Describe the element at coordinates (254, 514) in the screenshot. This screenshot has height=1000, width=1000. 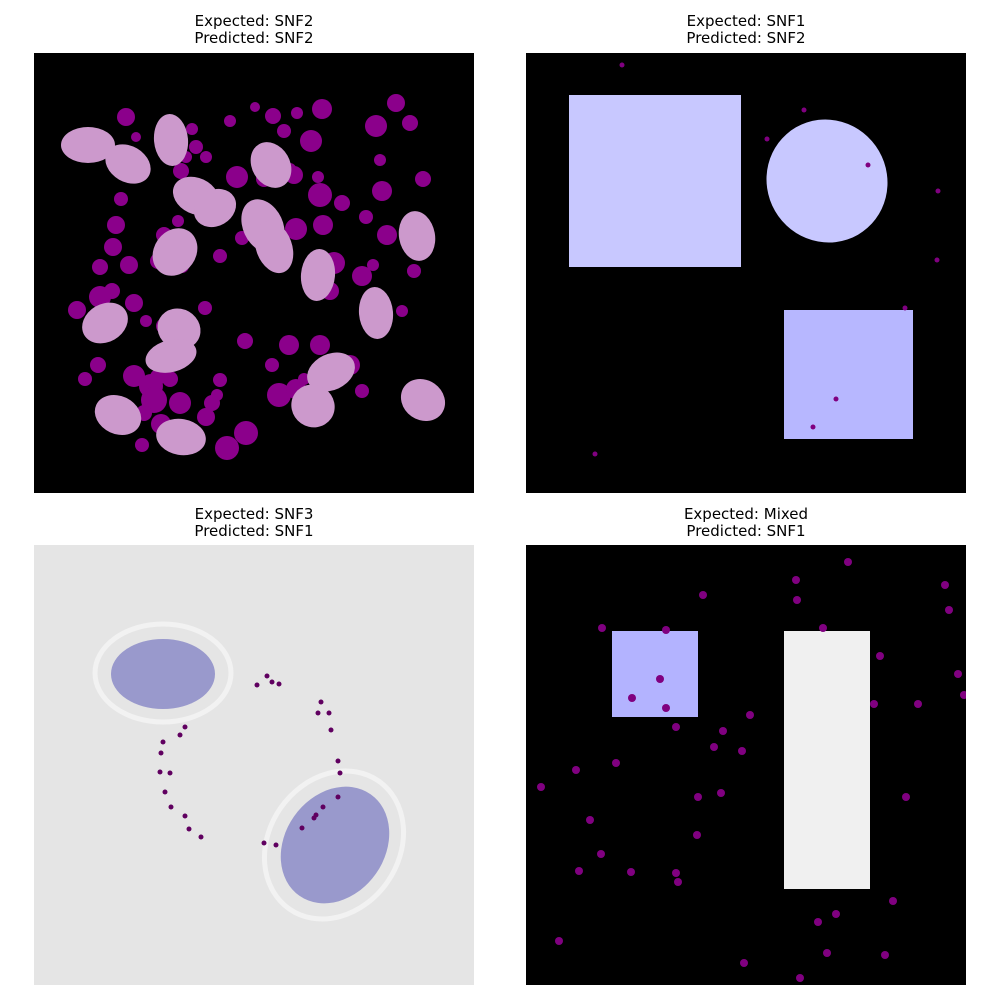
I see `panel-3-expected-label: Expected: SNF3` at that location.